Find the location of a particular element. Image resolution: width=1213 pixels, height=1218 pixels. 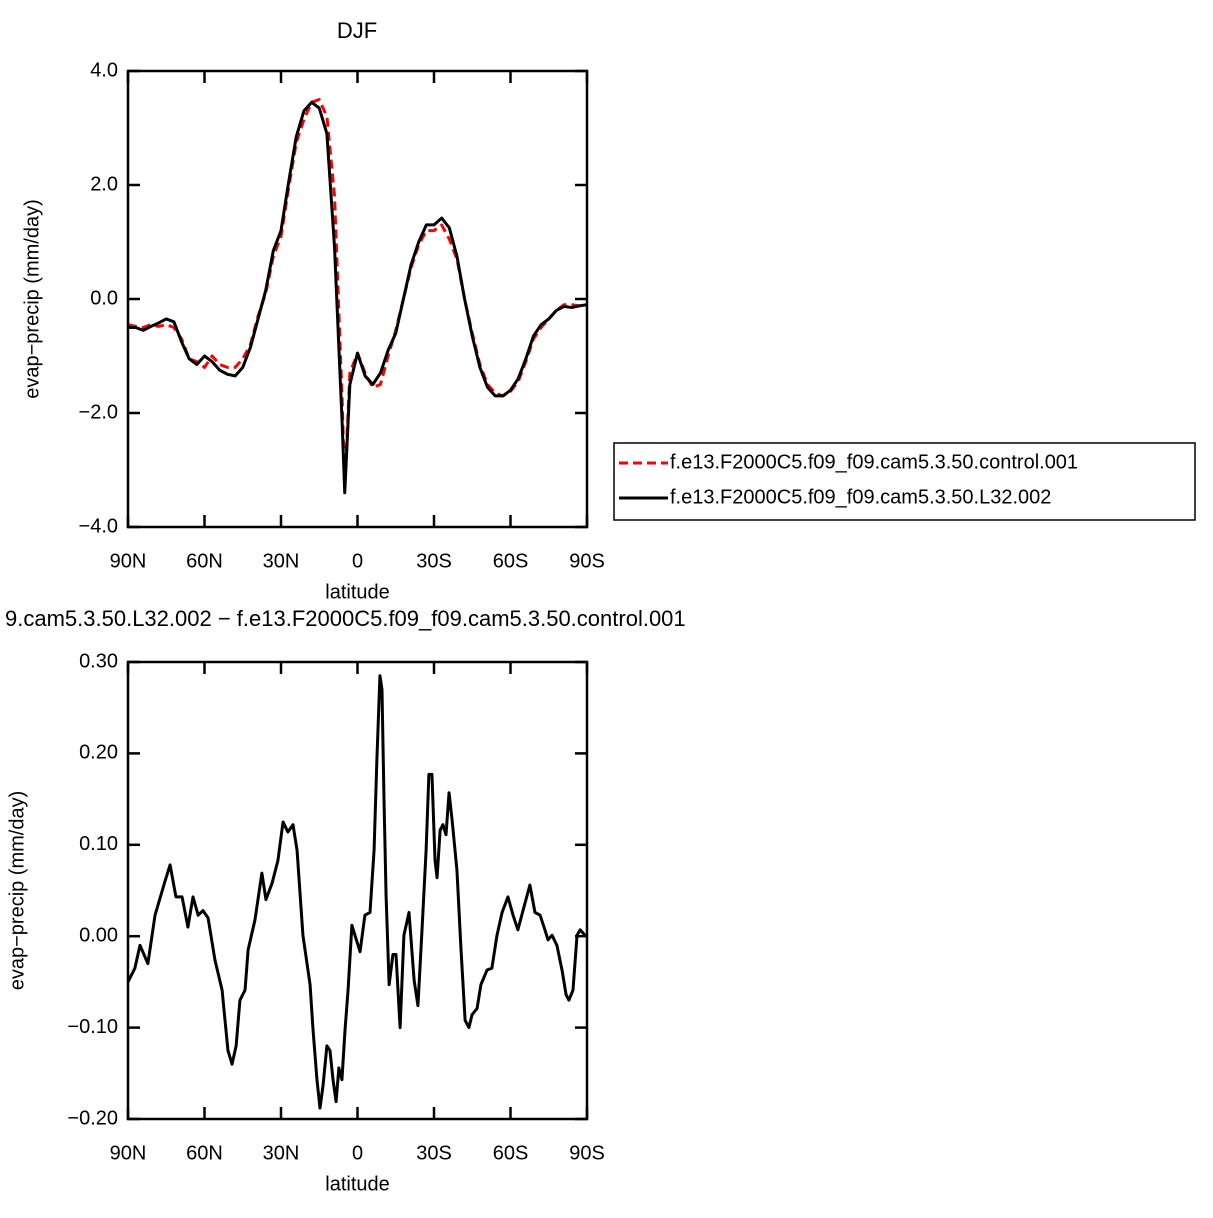

chart-title: DJF is located at coordinates (357, 30).